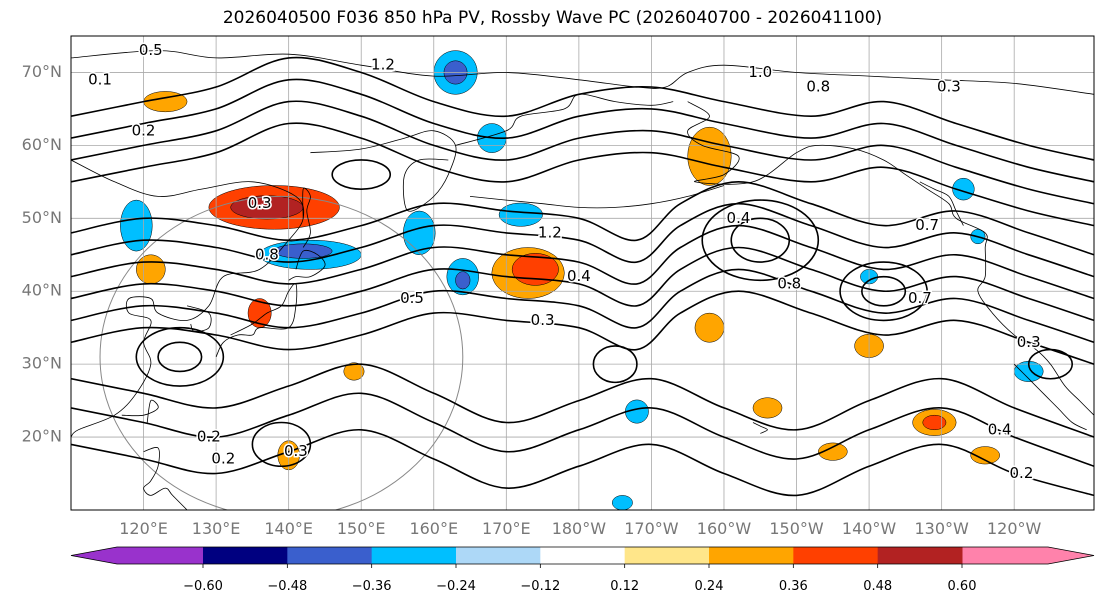  I want to click on lat-tick-label: 60°N, so click(42, 144).